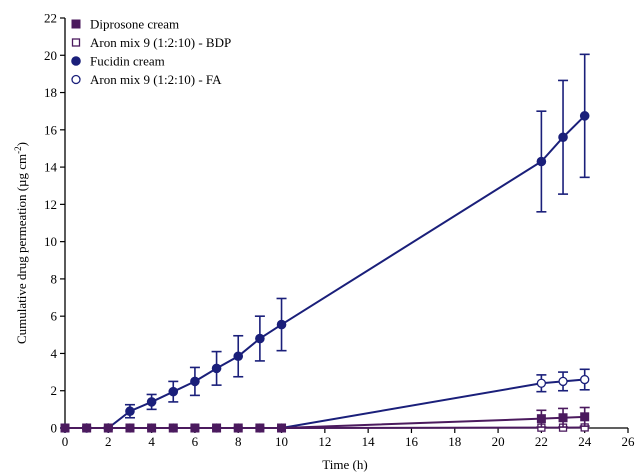 The height and width of the screenshot is (473, 638). Describe the element at coordinates (156, 79) in the screenshot. I see `legend-label: Aron mix 9 (1:2:10) - FA` at that location.